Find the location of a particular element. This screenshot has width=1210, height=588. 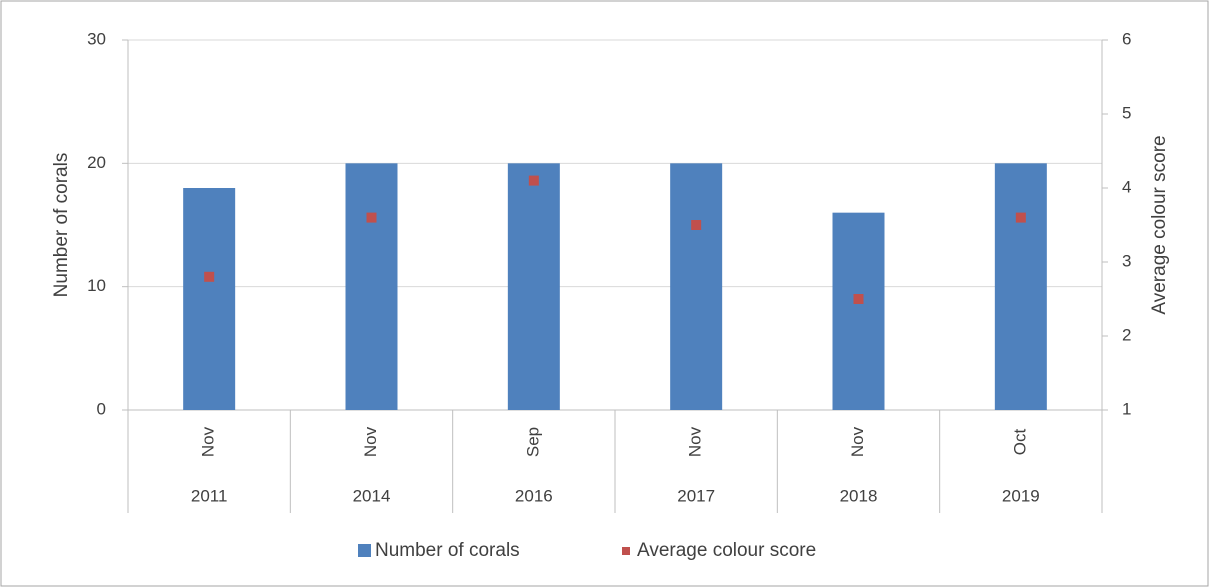

y2-tick-label: 6 is located at coordinates (1126, 38).